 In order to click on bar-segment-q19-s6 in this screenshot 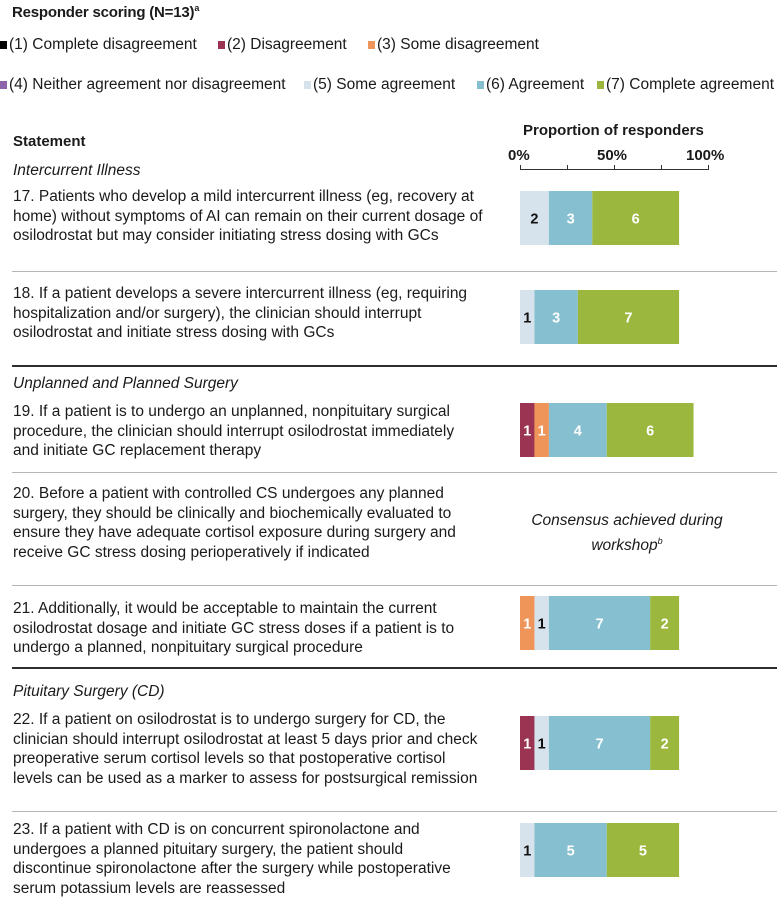, I will do `click(577, 430)`.